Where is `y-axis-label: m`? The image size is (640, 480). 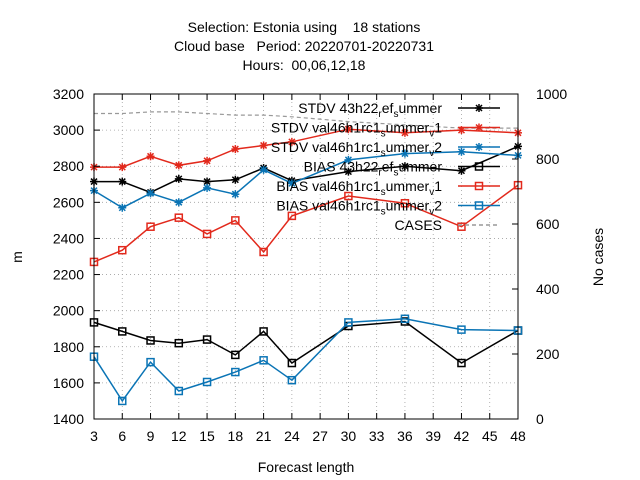
y-axis-label: m is located at coordinates (17, 257).